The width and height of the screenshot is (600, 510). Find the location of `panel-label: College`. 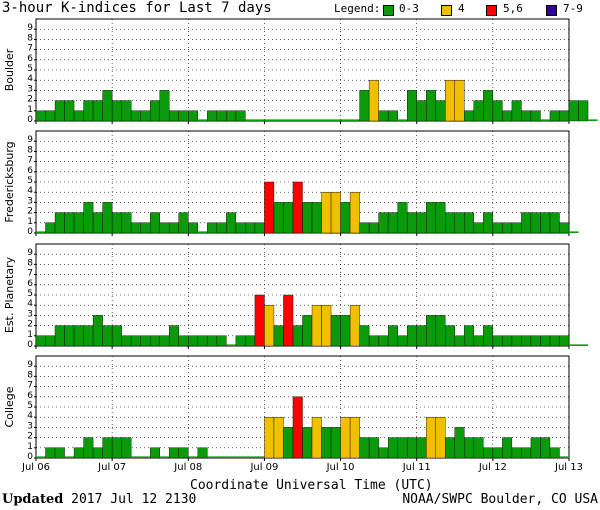

panel-label: College is located at coordinates (9, 406).